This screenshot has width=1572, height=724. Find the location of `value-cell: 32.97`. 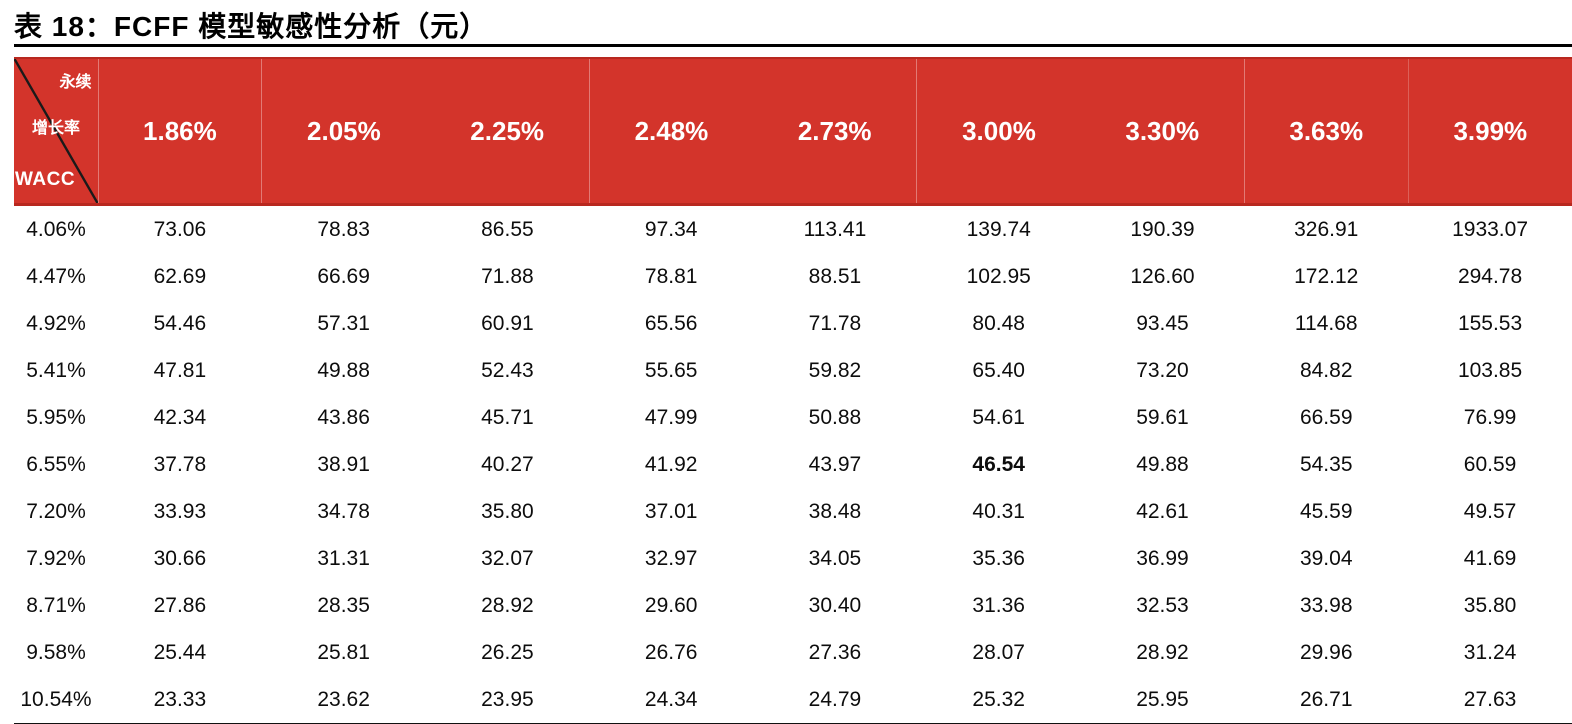

value-cell: 32.97 is located at coordinates (671, 558).